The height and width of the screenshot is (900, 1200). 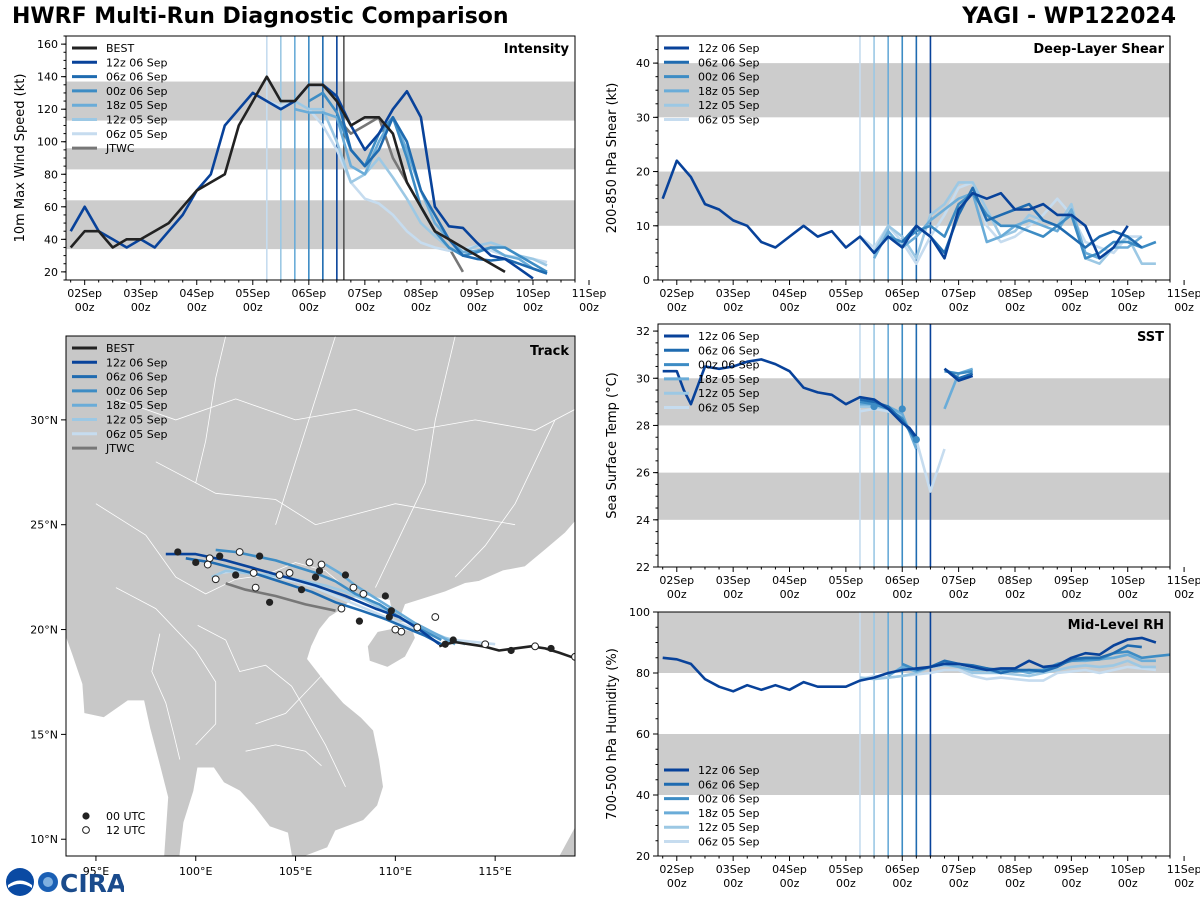 I want to click on rh-xtick-label: 11Sep, so click(x=1183, y=869).